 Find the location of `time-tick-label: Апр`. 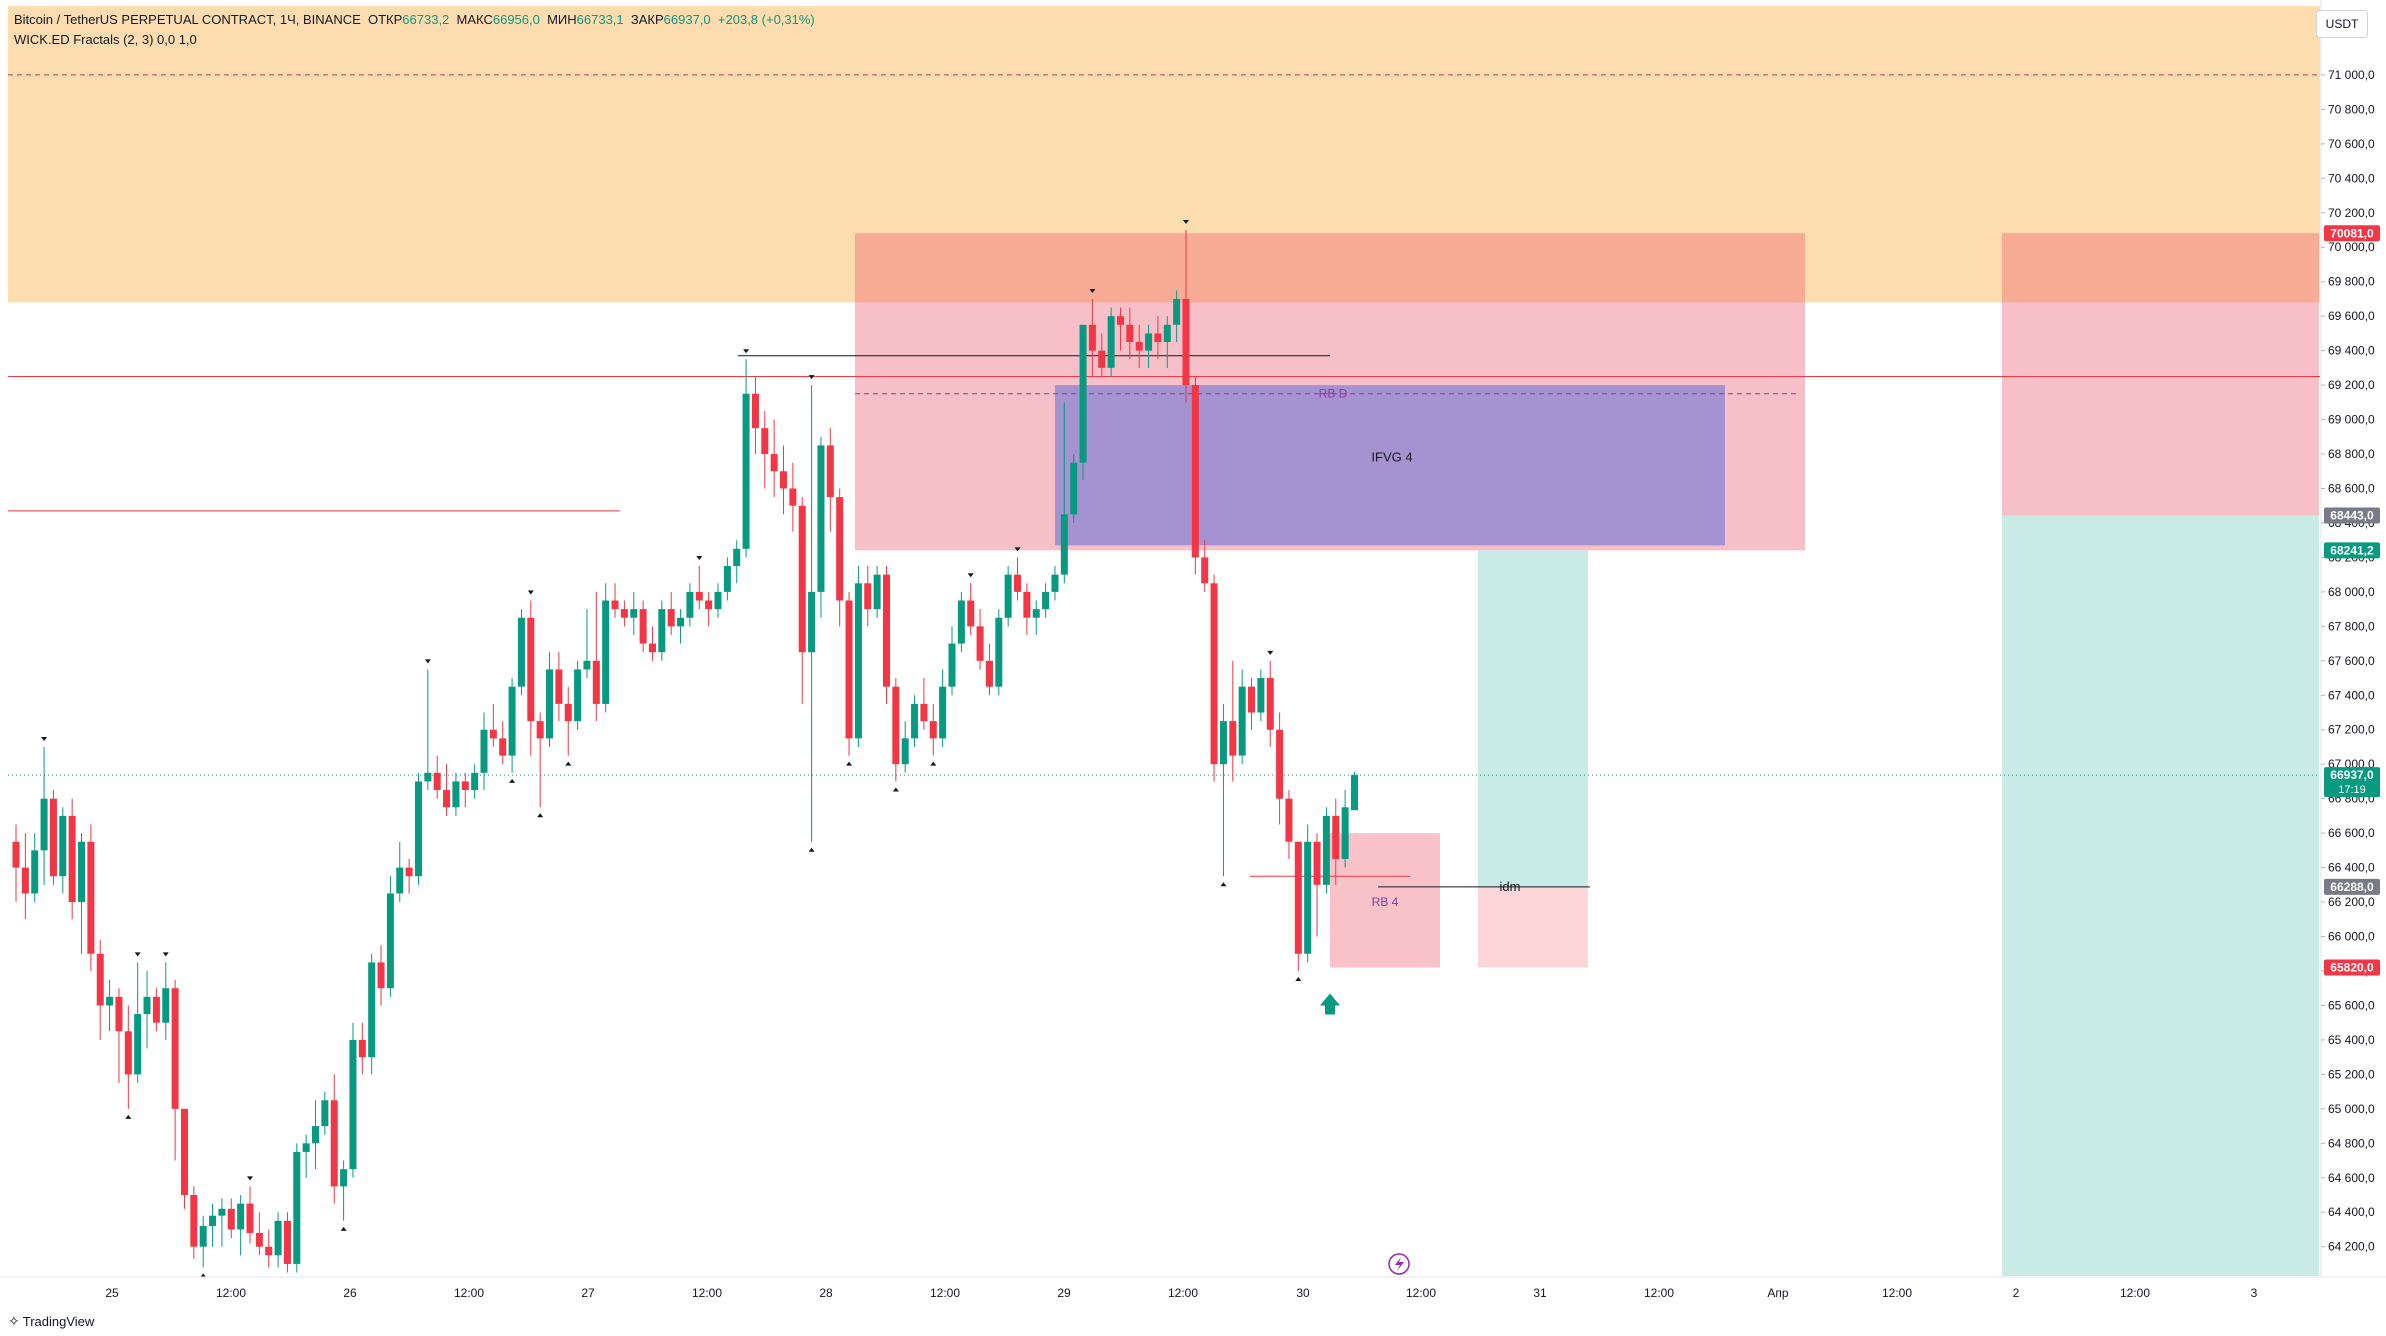

time-tick-label: Апр is located at coordinates (1778, 1293).